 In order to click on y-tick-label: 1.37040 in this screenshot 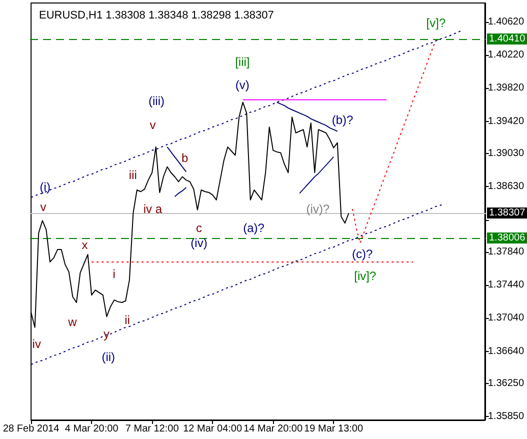, I will do `click(506, 318)`.